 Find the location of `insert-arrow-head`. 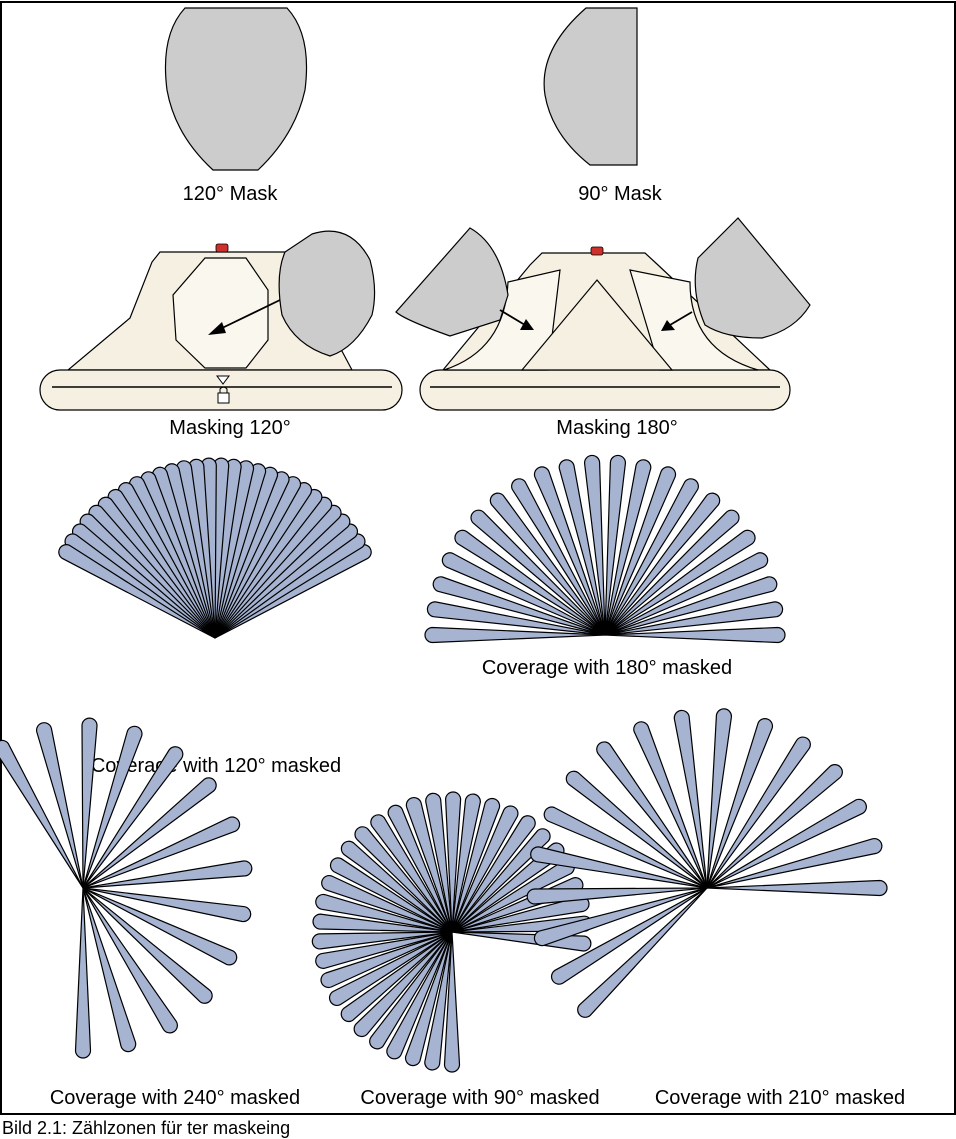

insert-arrow-head is located at coordinates (217, 328).